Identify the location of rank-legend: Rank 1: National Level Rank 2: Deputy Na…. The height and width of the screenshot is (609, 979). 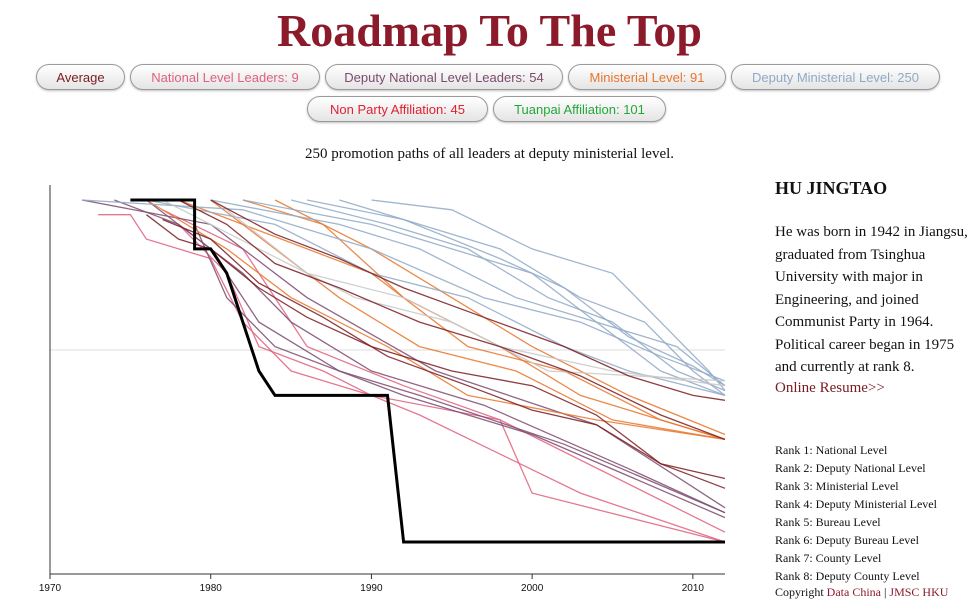
(856, 513).